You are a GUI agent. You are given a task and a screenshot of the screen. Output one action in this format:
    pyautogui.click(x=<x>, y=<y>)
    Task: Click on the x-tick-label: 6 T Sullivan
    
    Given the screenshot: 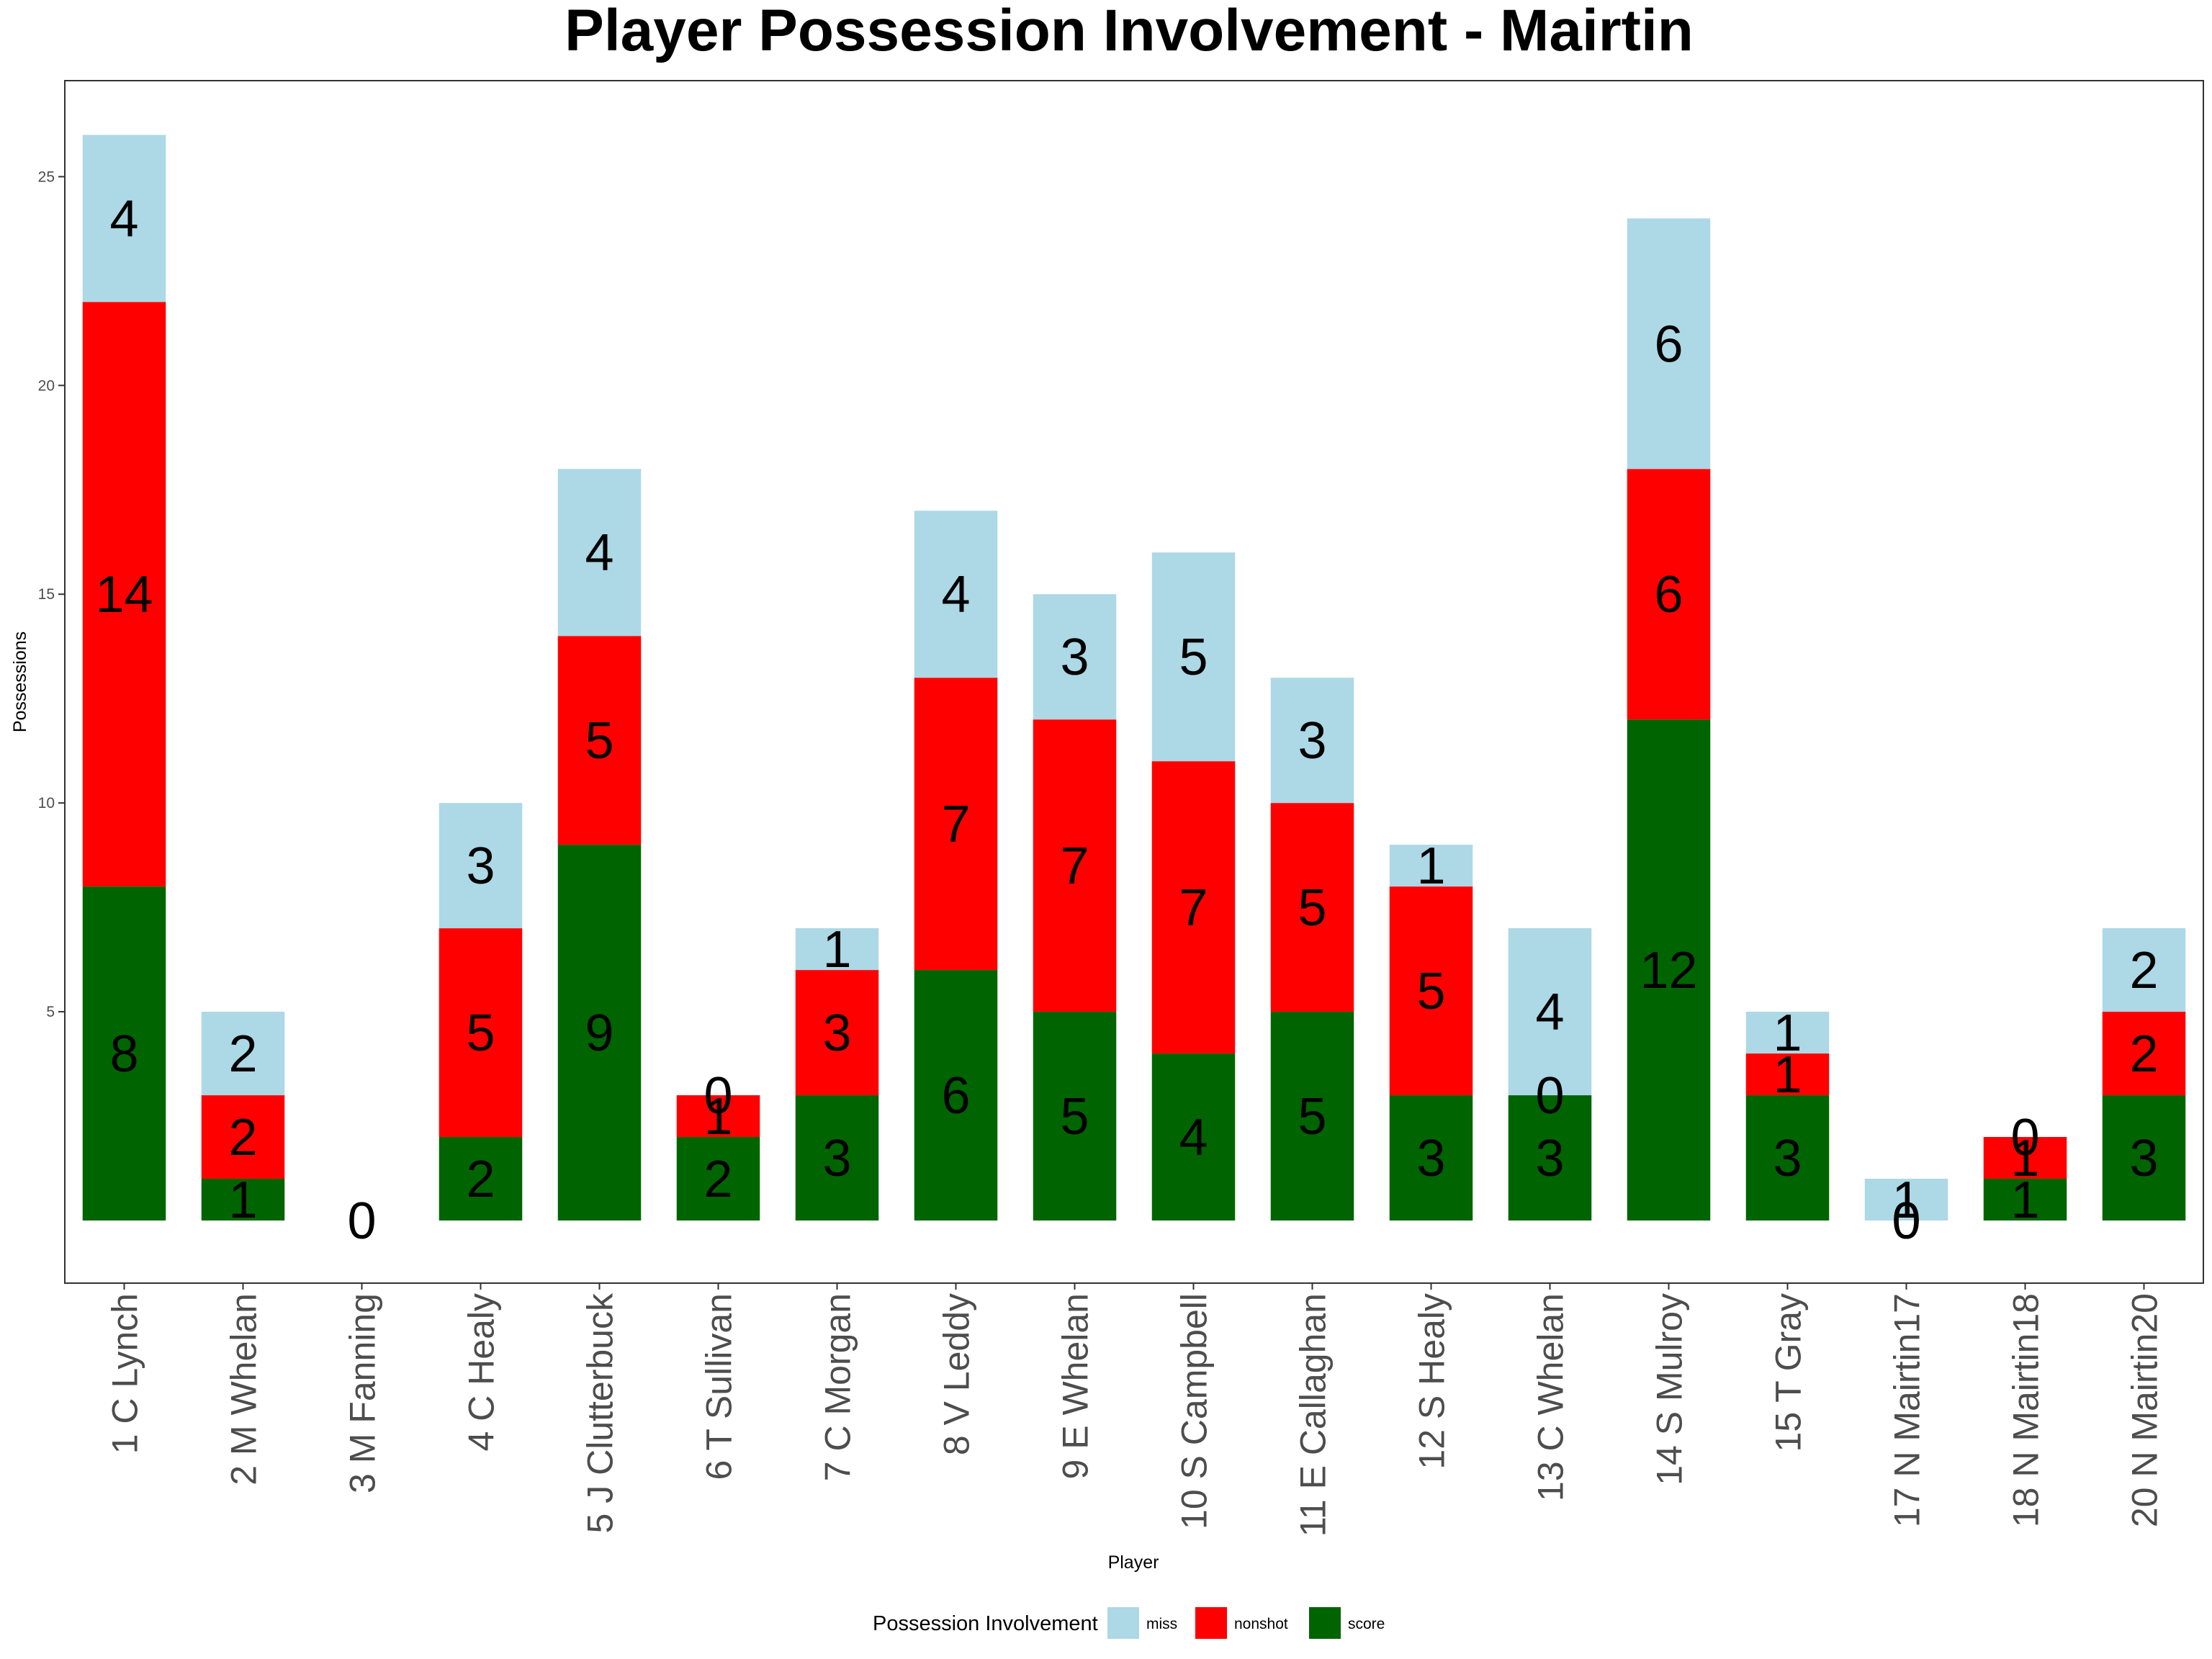 What is the action you would take?
    pyautogui.click(x=719, y=1387)
    